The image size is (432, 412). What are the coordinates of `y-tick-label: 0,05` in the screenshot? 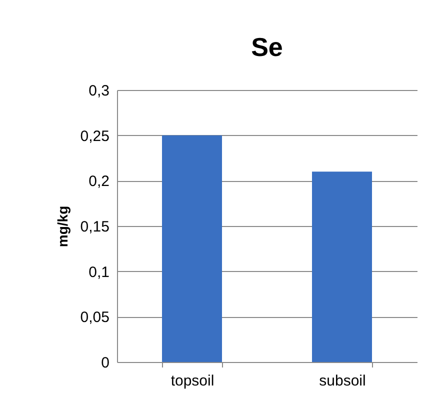 It's located at (95, 317).